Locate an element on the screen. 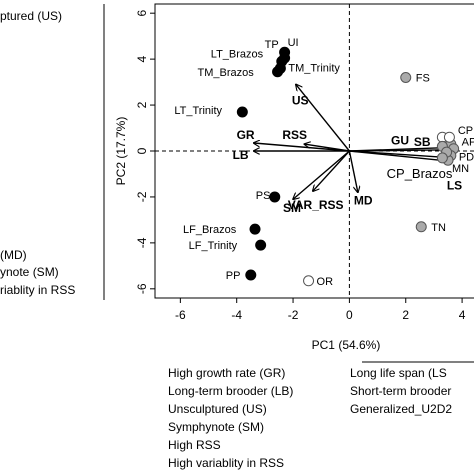 This screenshot has height=474, width=474. legend-item: Generalized_U2D2 is located at coordinates (401, 409).